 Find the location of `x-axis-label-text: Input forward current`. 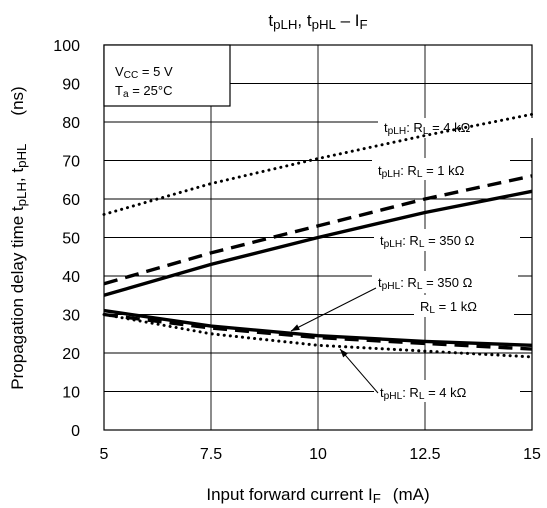

x-axis-label-text: Input forward current is located at coordinates (287, 494).